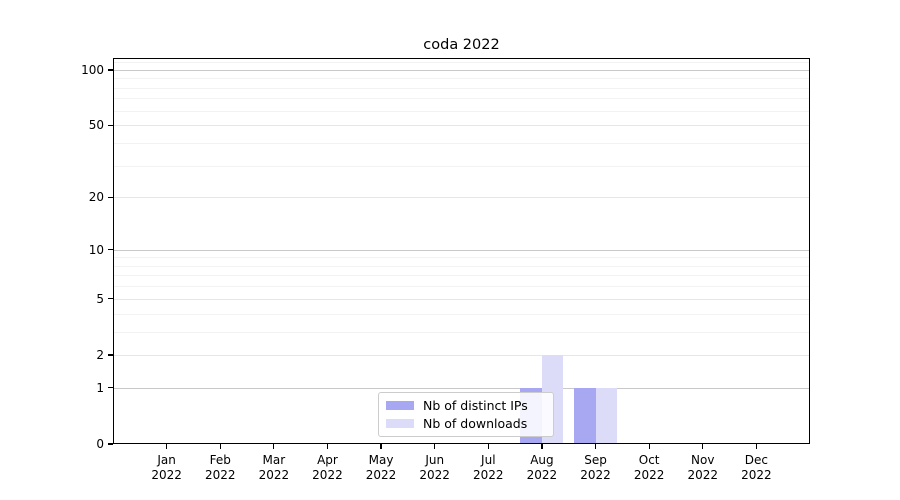 The height and width of the screenshot is (500, 900). I want to click on x-axis-tick-label-apr-2022: Apr 2022, so click(327, 467).